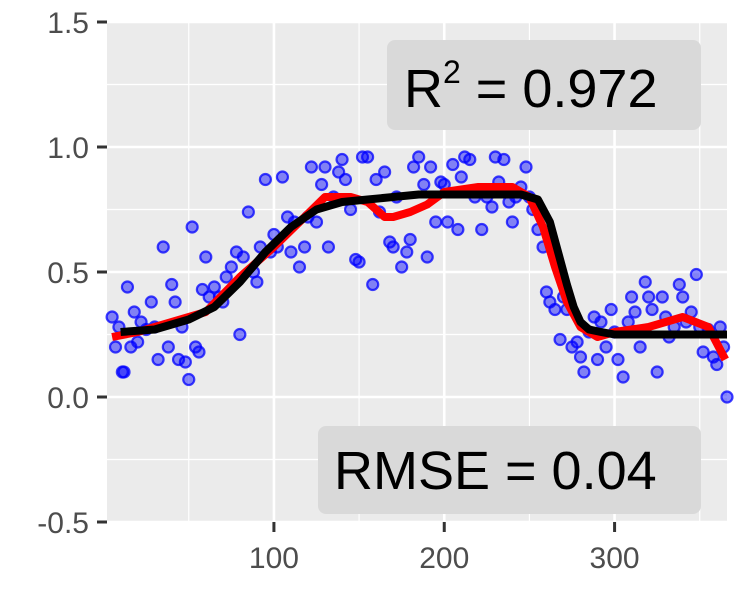  Describe the element at coordinates (452, 72) in the screenshot. I see `r2-superscript: 2` at that location.